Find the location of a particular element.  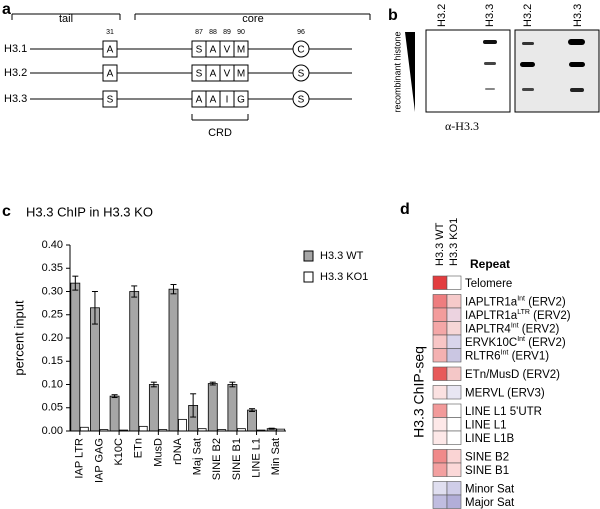

position-label: 90 is located at coordinates (241, 32).